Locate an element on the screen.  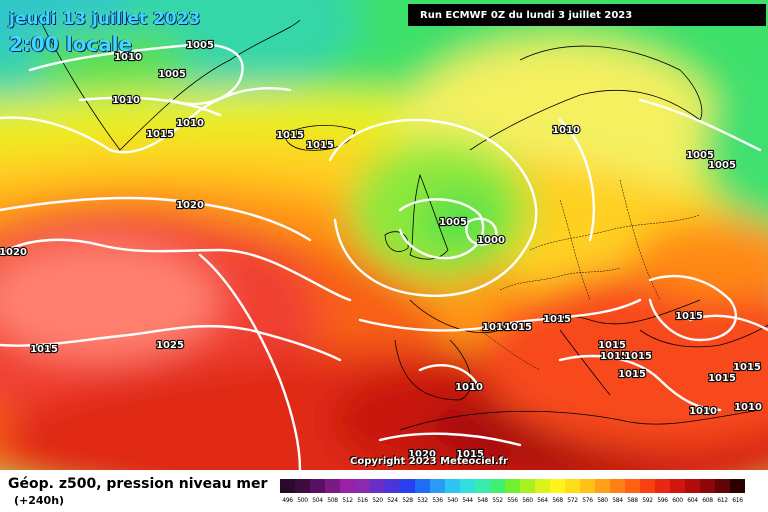
legend-item: 496 is located at coordinates (287, 491).